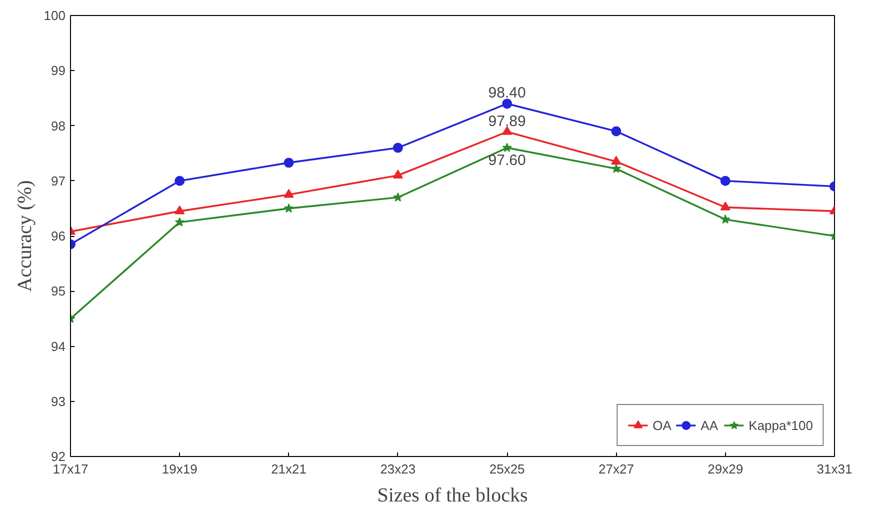 The width and height of the screenshot is (869, 509). What do you see at coordinates (662, 425) in the screenshot?
I see `legend-label: OA` at bounding box center [662, 425].